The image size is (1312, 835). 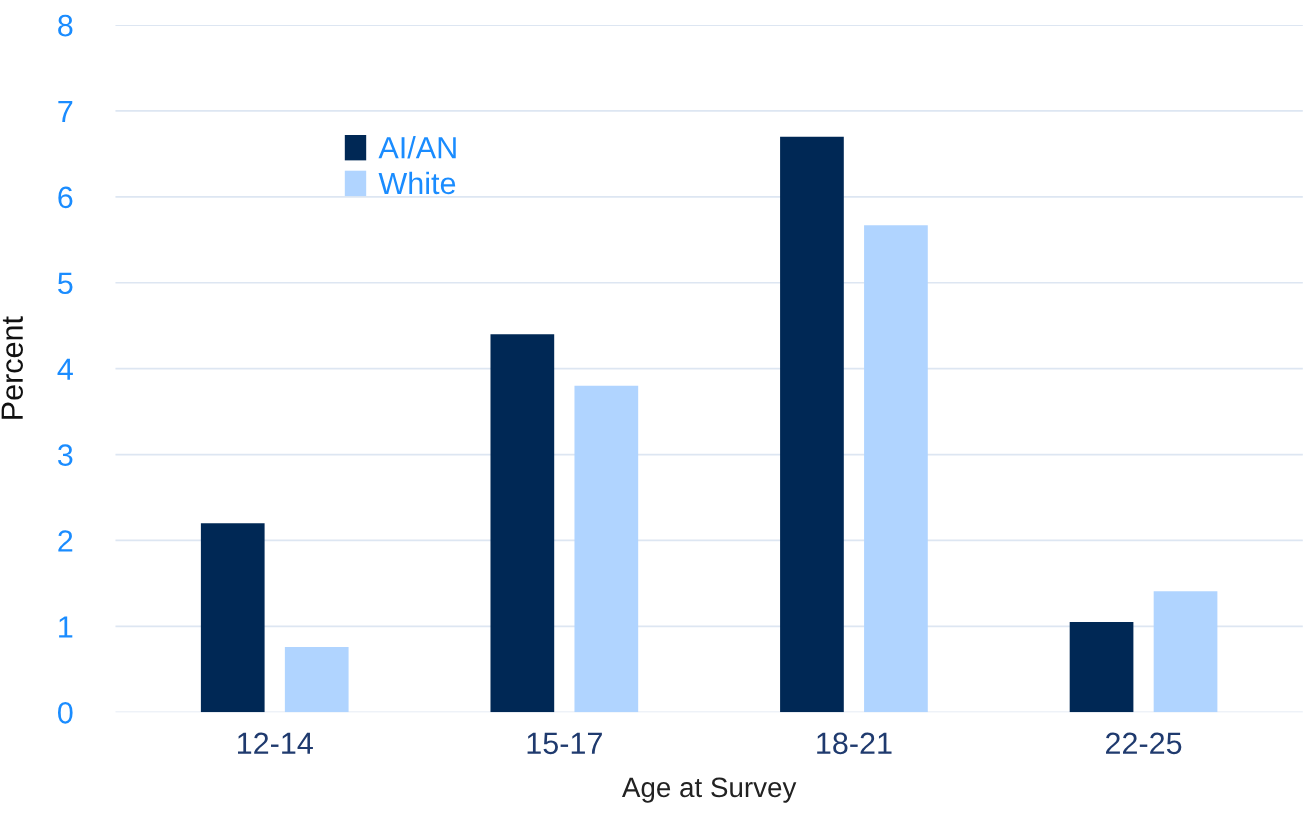 I want to click on x-tick-label: 15-17, so click(x=564, y=743).